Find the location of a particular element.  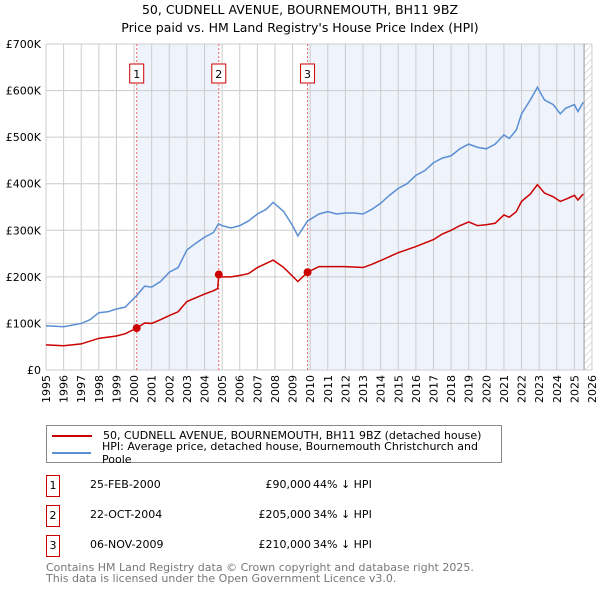

x-tick-label: 2016 is located at coordinates (416, 389).